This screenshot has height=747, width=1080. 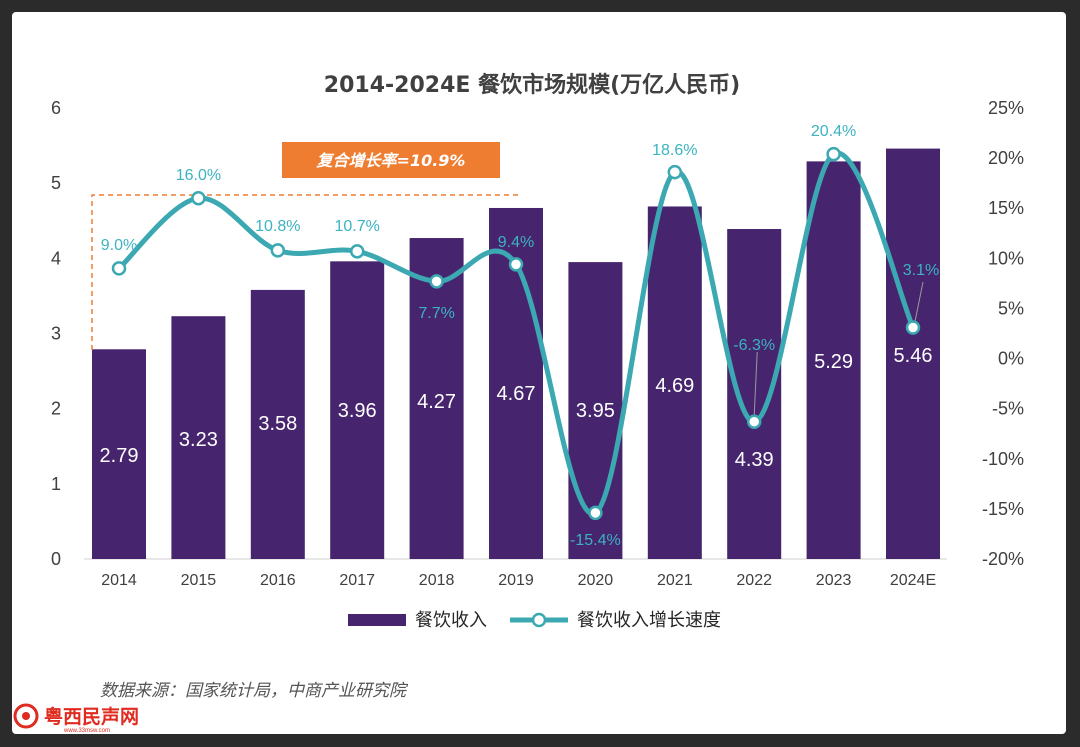 I want to click on right-tick-label: -5%, so click(x=1008, y=409).